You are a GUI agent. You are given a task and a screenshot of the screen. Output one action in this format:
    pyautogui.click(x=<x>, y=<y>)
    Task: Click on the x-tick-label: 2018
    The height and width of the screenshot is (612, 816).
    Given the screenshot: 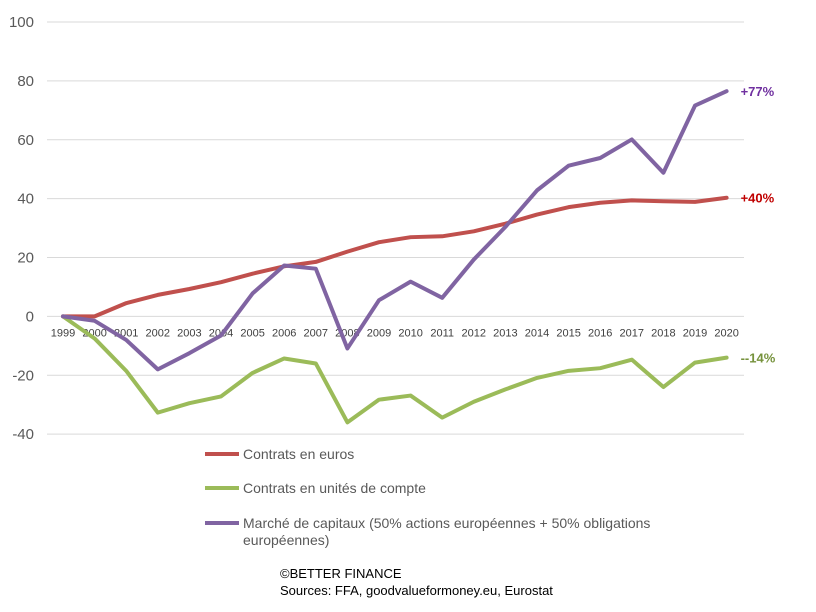 What is the action you would take?
    pyautogui.click(x=663, y=333)
    